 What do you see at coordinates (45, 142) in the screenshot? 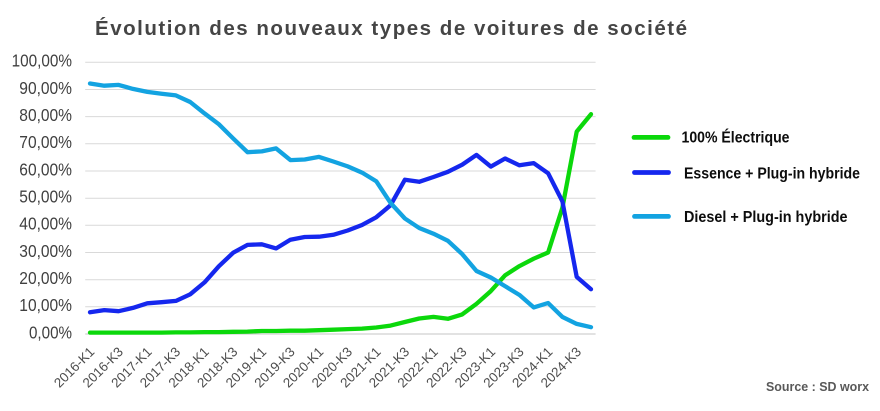
I see `svg-text: 70,00%` at bounding box center [45, 142].